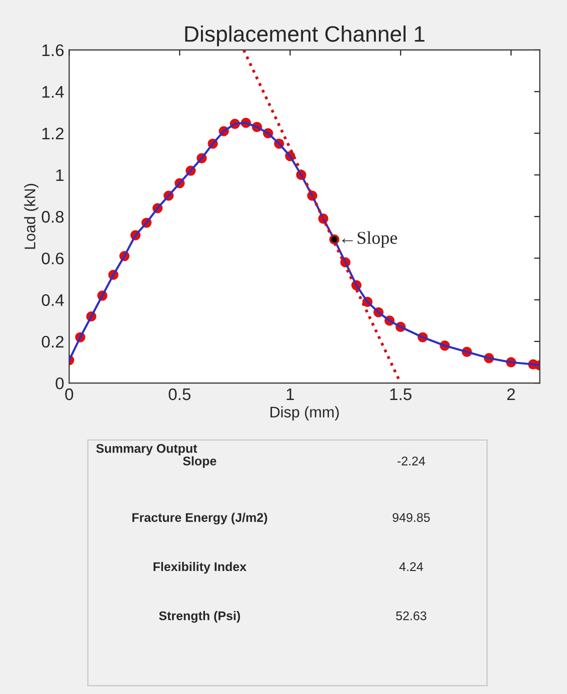 The height and width of the screenshot is (694, 567). What do you see at coordinates (179, 394) in the screenshot?
I see `x-tick-label: 0.5` at bounding box center [179, 394].